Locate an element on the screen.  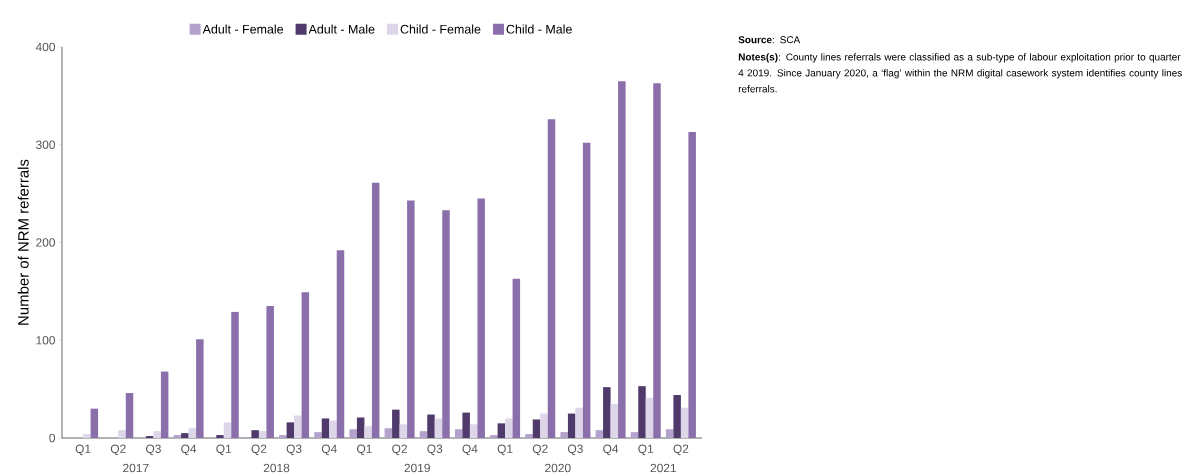
legend-label: Child - Female is located at coordinates (440, 29).